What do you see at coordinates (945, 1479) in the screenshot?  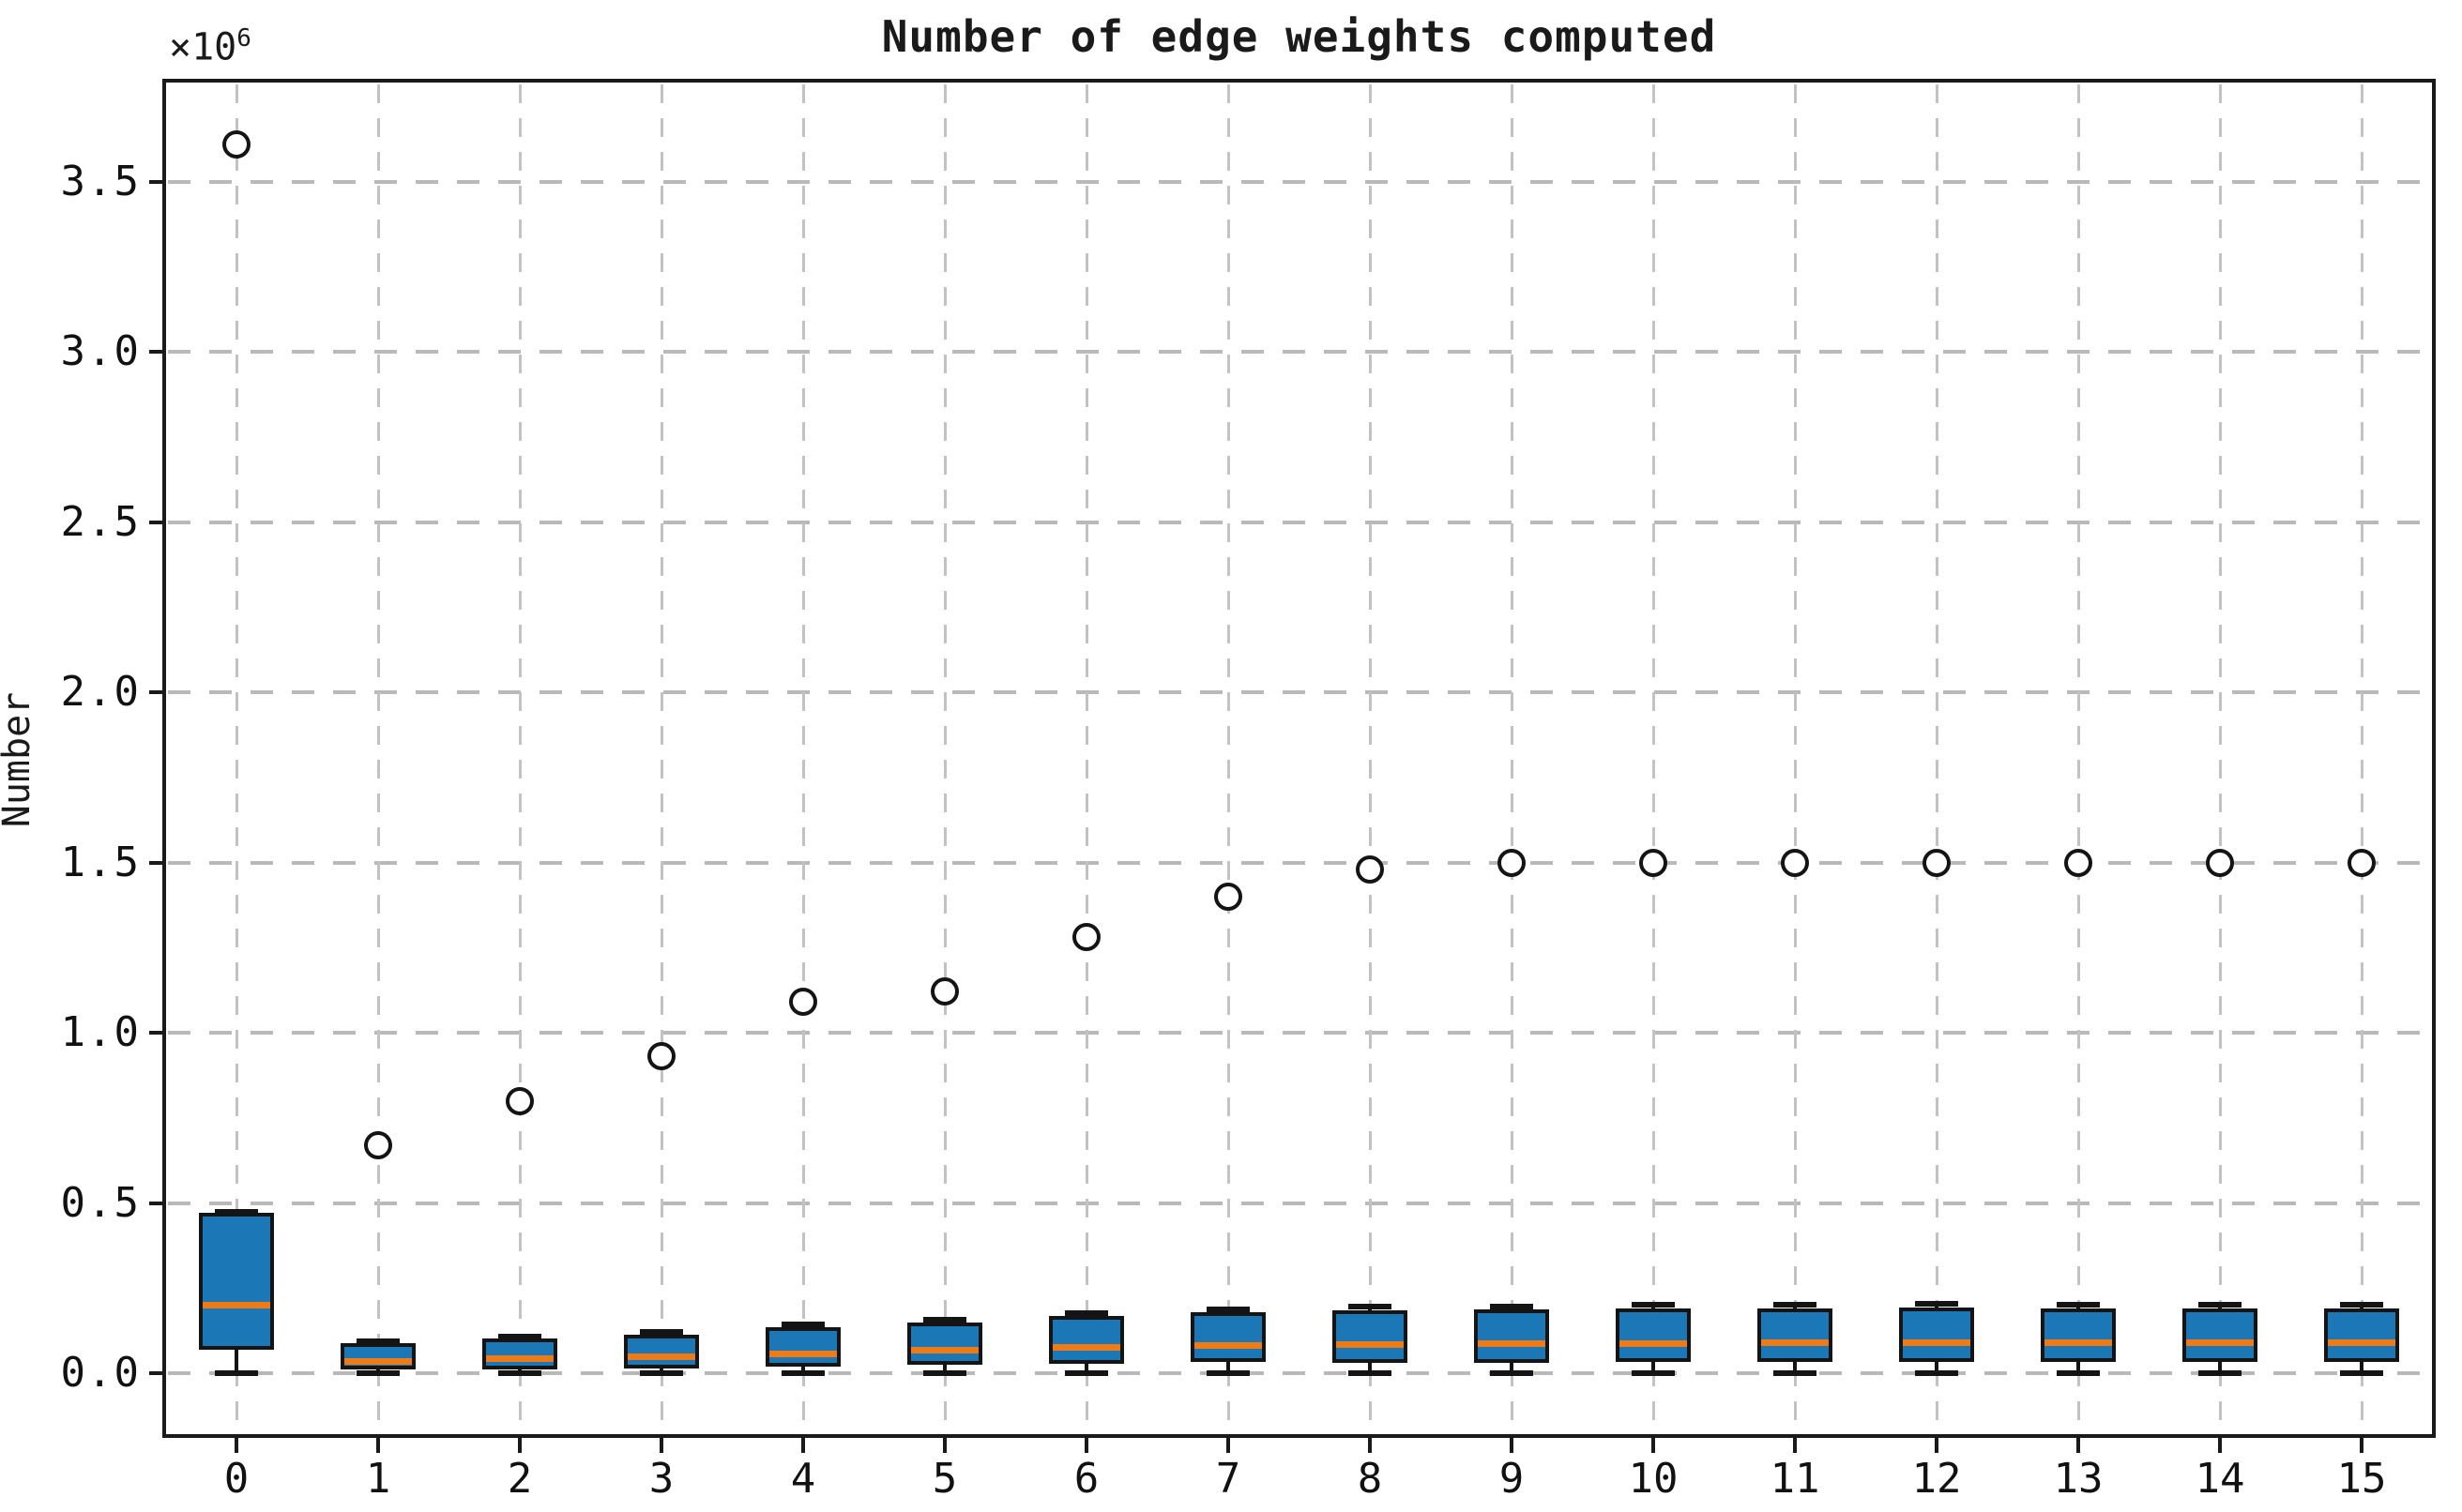 I see `x-tick-label: 5` at bounding box center [945, 1479].